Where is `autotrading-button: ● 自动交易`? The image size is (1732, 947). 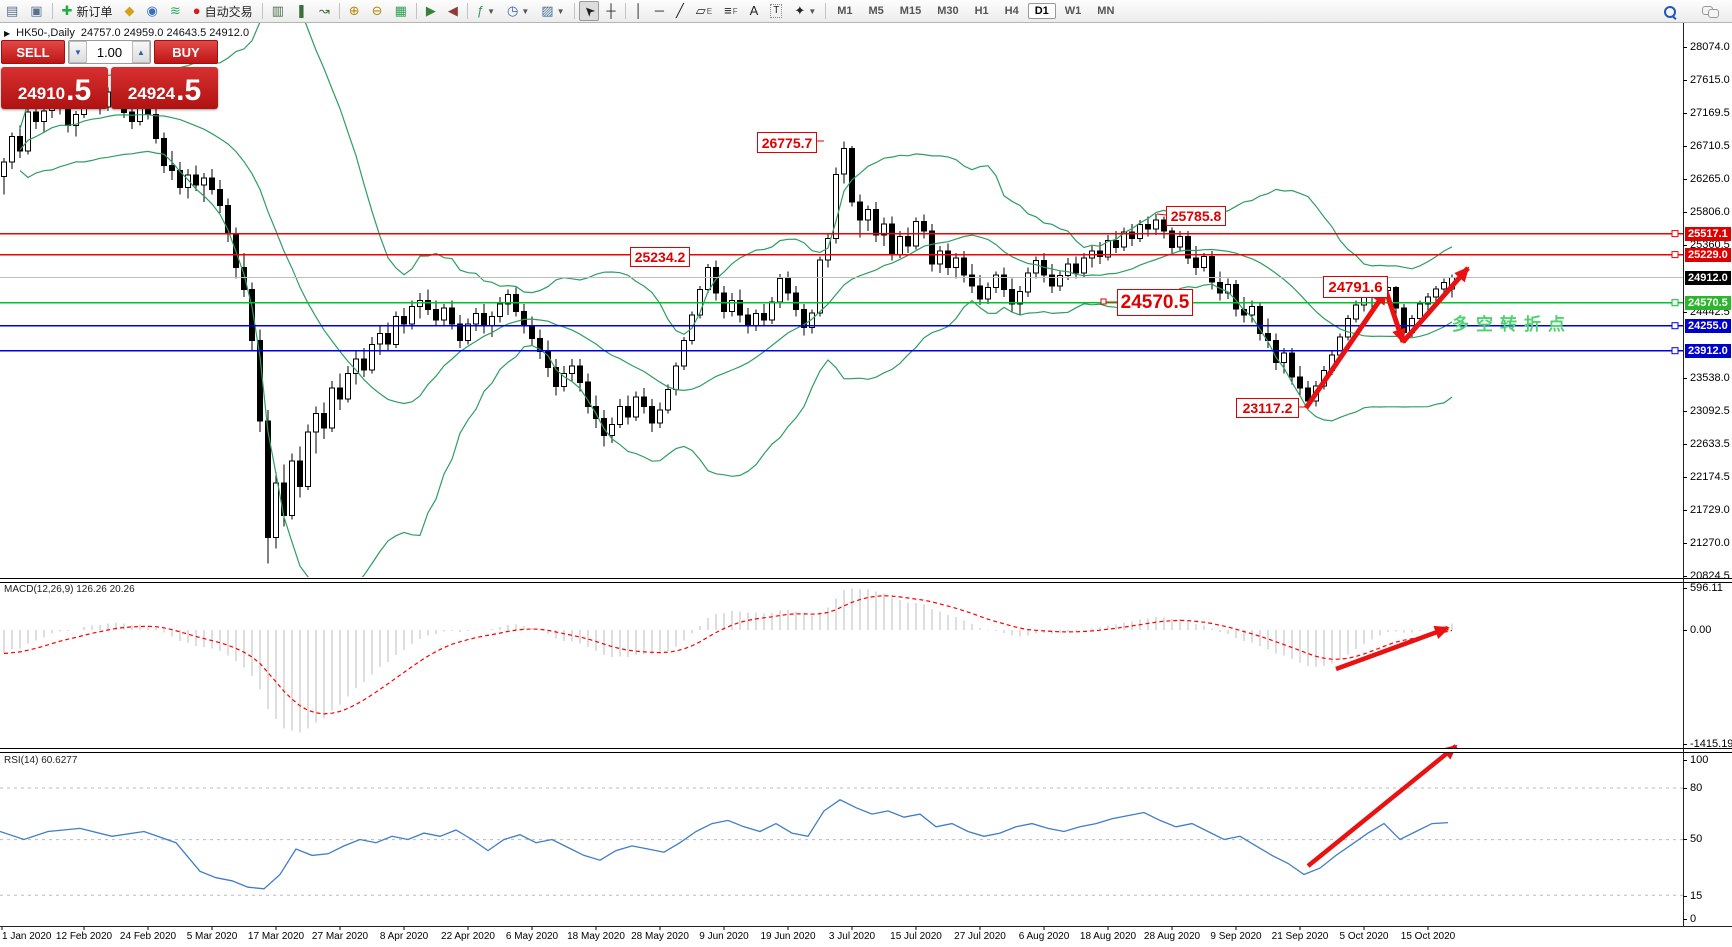
autotrading-button: ● 自动交易 is located at coordinates (222, 11).